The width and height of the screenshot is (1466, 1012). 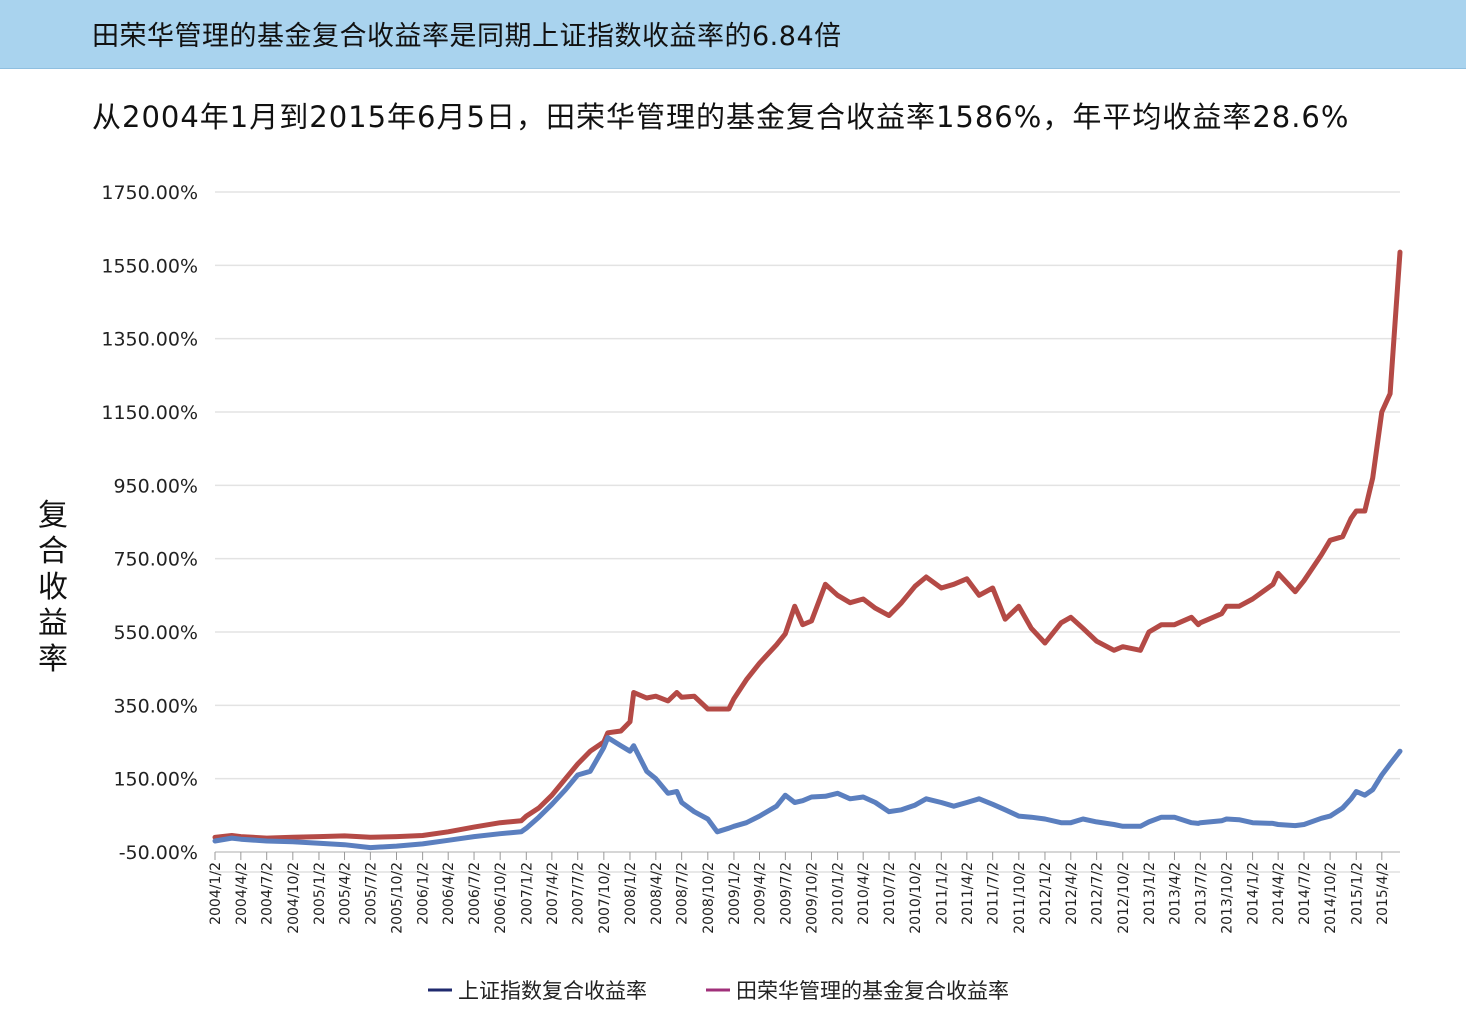 I want to click on x-tick-label: 2006/7/2, so click(x=475, y=893).